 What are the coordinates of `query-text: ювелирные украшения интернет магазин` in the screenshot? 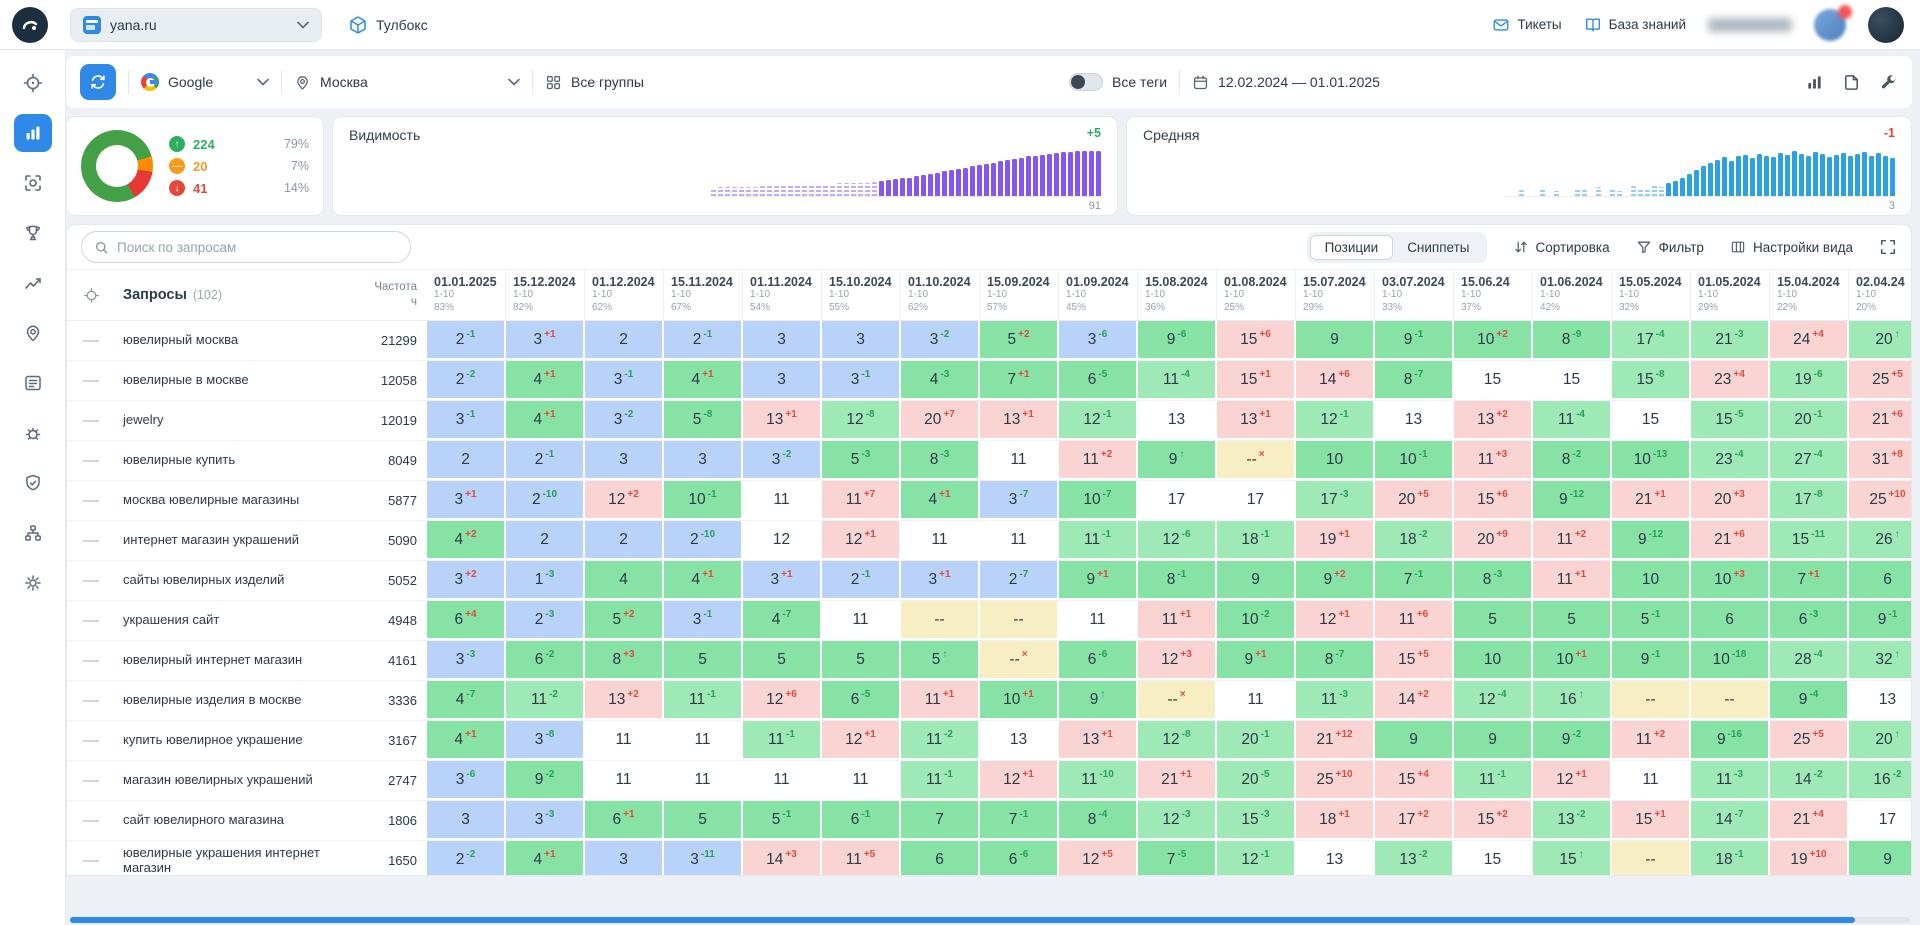 It's located at (221, 859).